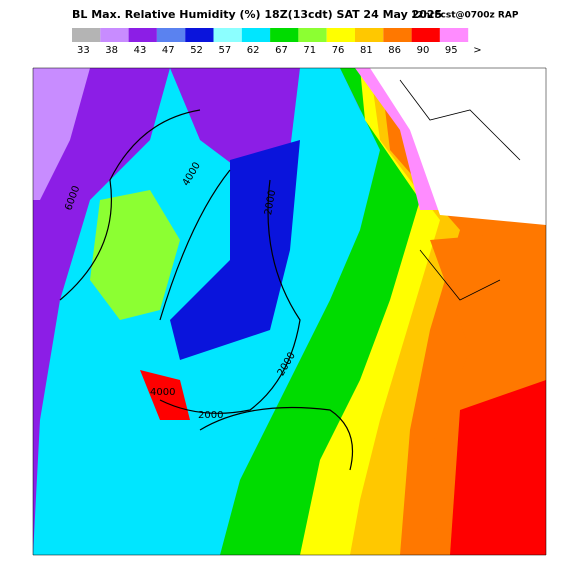 The height and width of the screenshot is (583, 579). What do you see at coordinates (83, 50) in the screenshot?
I see `legend-label: 33` at bounding box center [83, 50].